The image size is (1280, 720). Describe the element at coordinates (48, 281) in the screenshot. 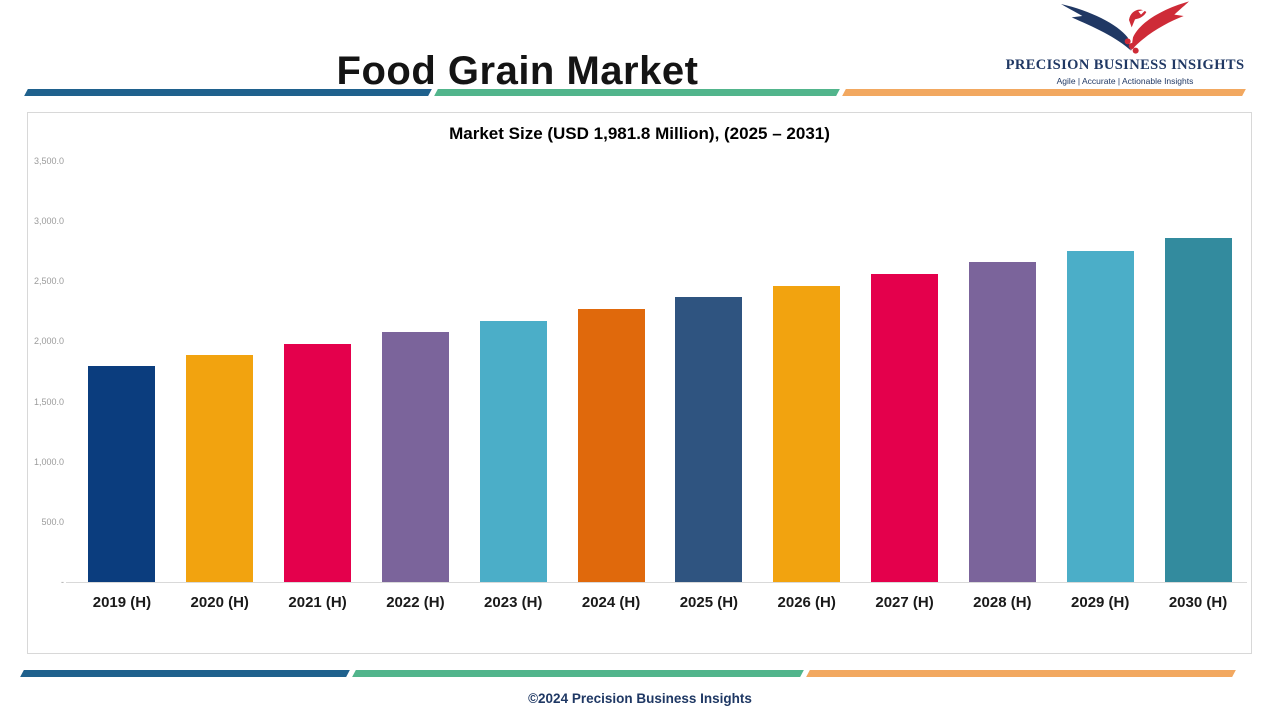

I see `y-tick-label: 2,500.0` at that location.